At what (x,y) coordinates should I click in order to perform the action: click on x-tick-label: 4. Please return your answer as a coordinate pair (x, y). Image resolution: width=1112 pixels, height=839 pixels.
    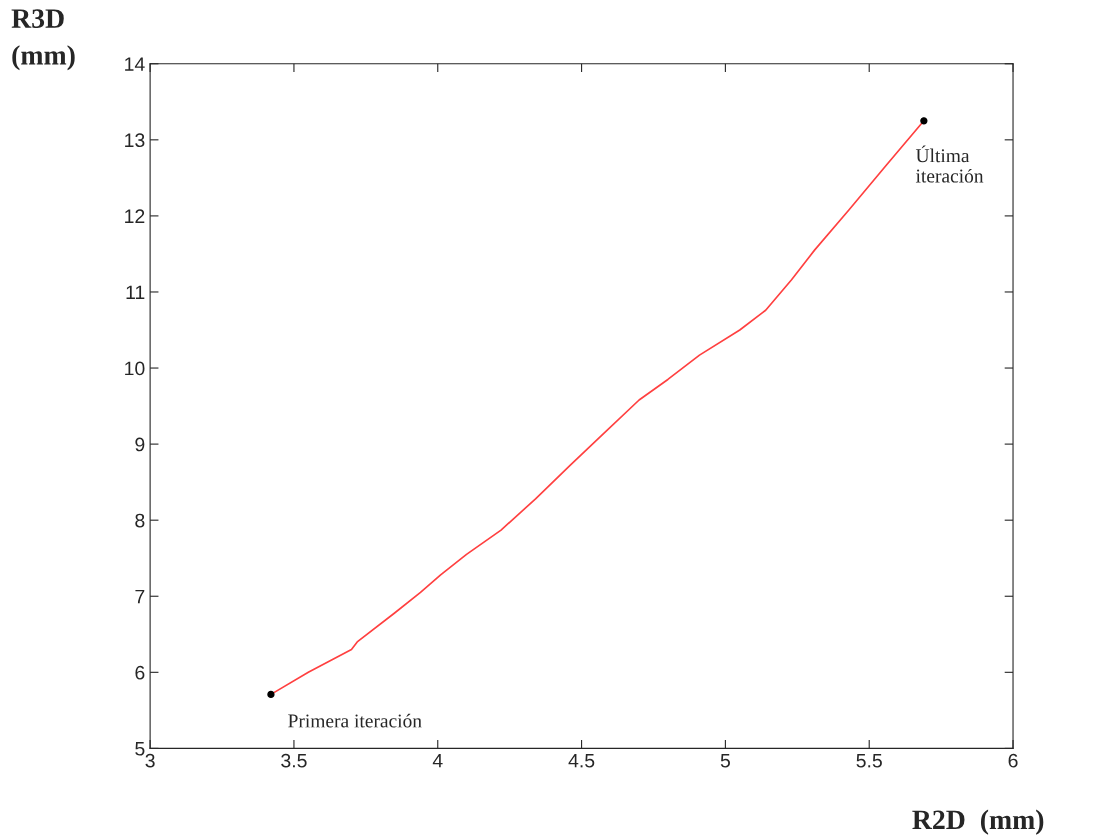
    Looking at the image, I should click on (437, 760).